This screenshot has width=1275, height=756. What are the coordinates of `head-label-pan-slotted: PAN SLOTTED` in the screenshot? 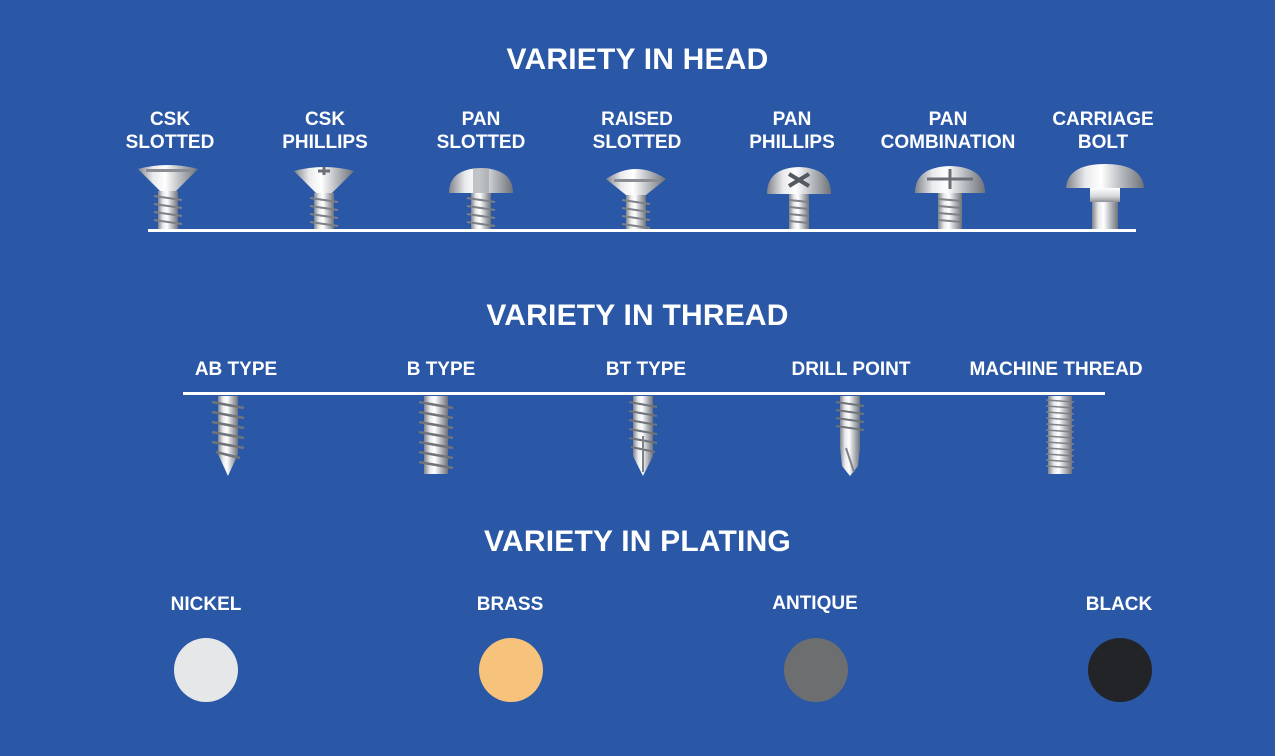 It's located at (481, 131).